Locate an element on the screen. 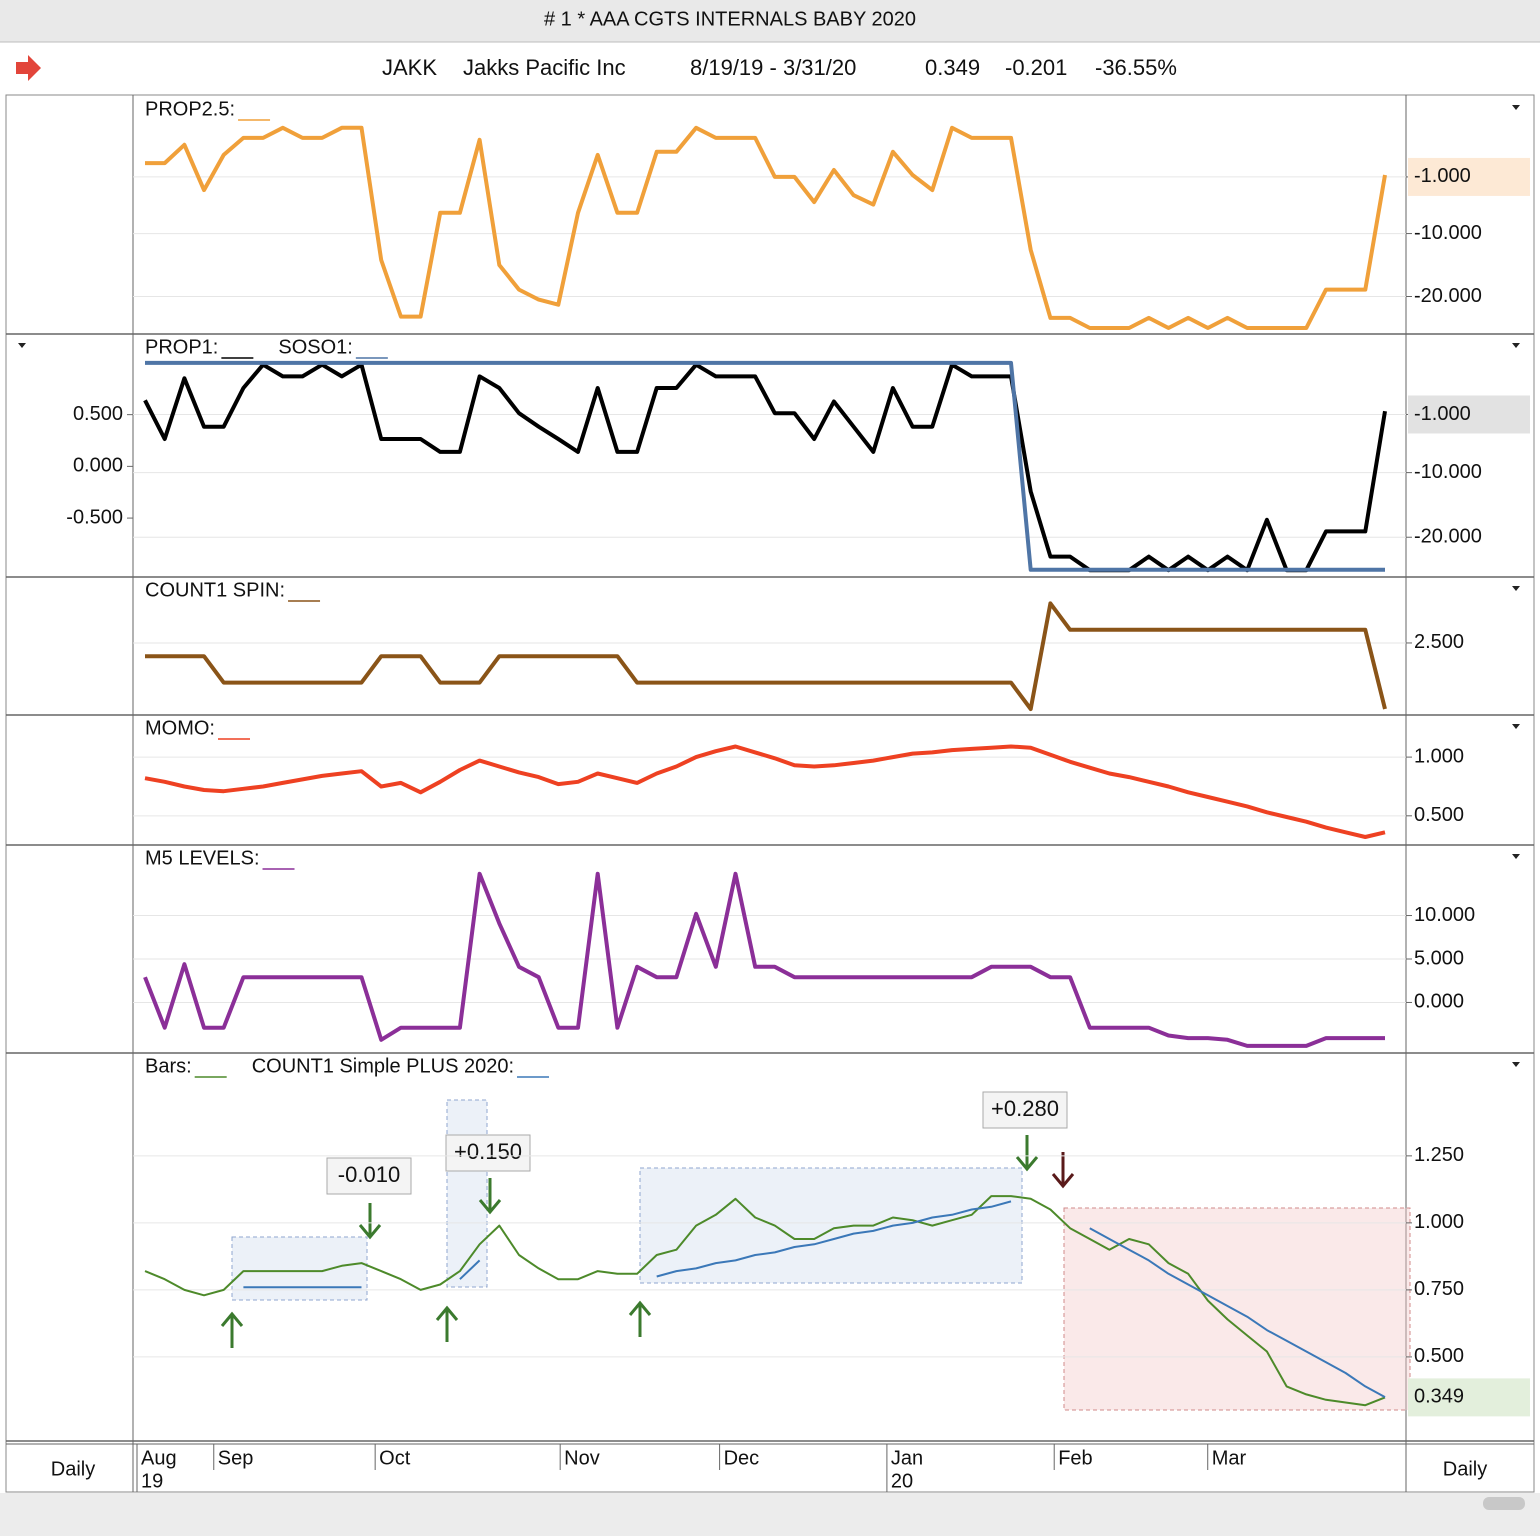  legend-label: PROP1: is located at coordinates (181, 347).